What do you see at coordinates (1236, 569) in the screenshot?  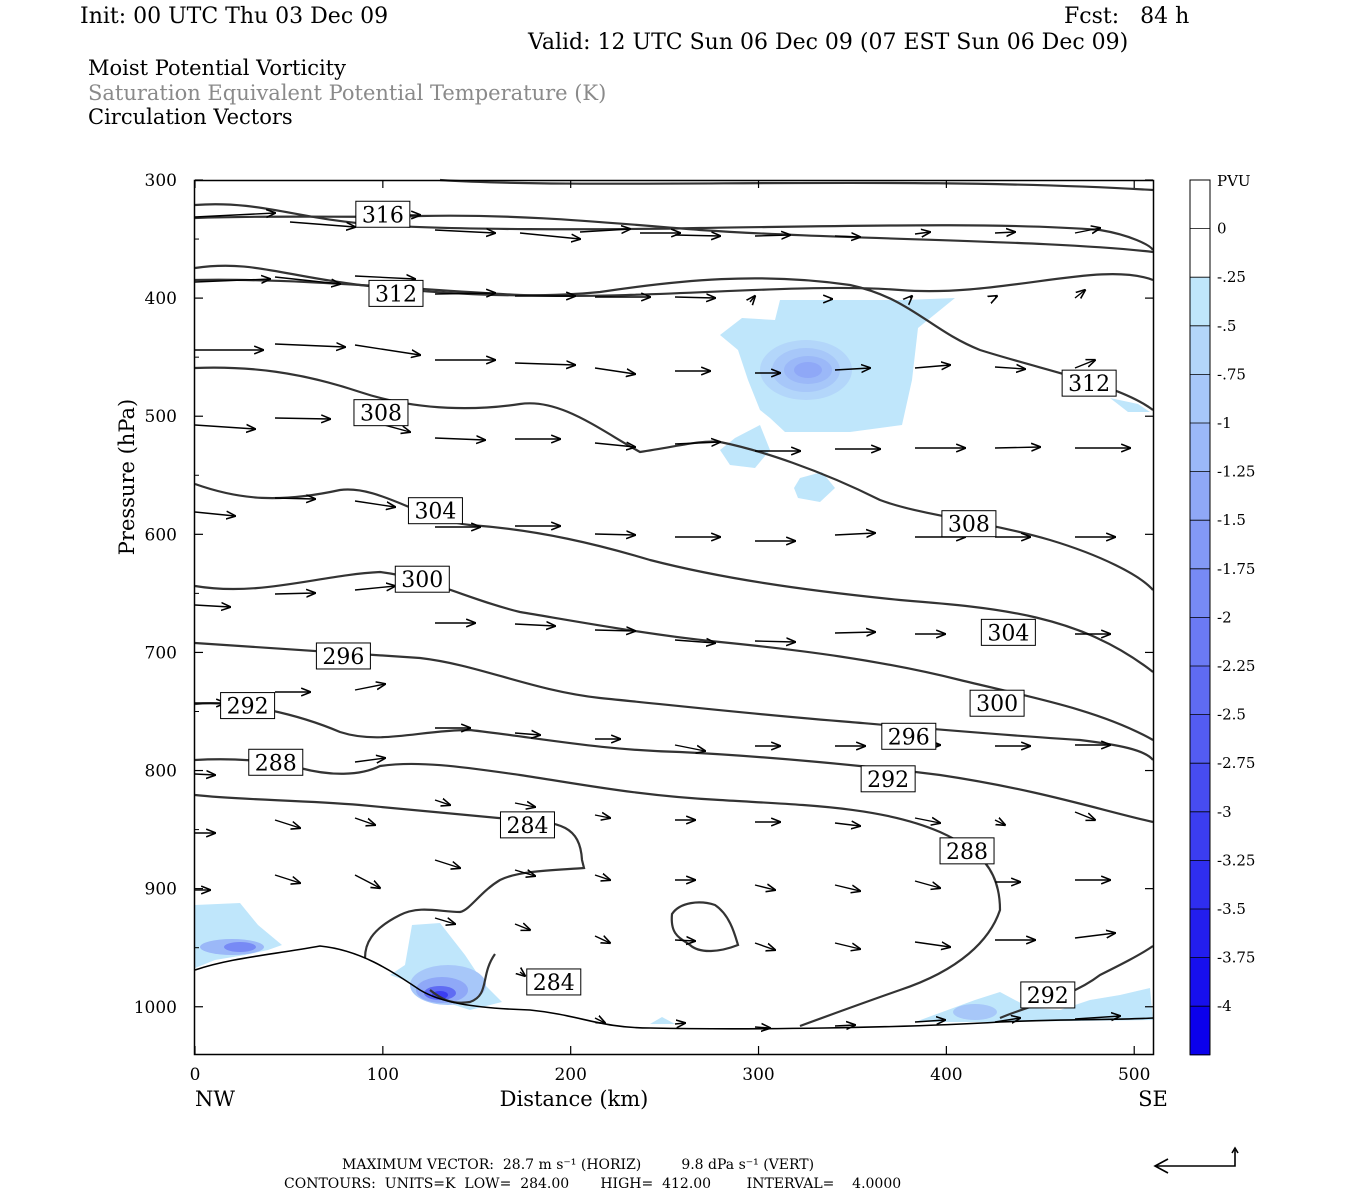 I see `colorbar-label: -1.75` at bounding box center [1236, 569].